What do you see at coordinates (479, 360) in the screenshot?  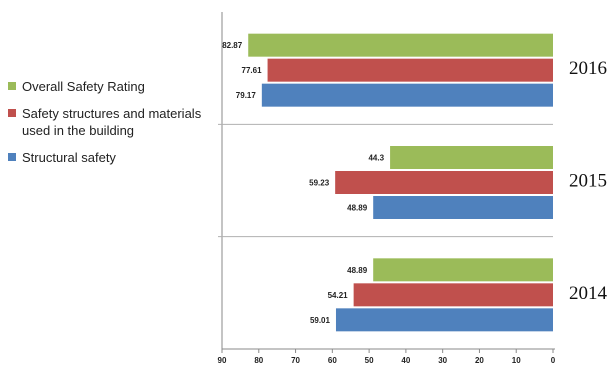 I see `x-tick-label: 20` at bounding box center [479, 360].